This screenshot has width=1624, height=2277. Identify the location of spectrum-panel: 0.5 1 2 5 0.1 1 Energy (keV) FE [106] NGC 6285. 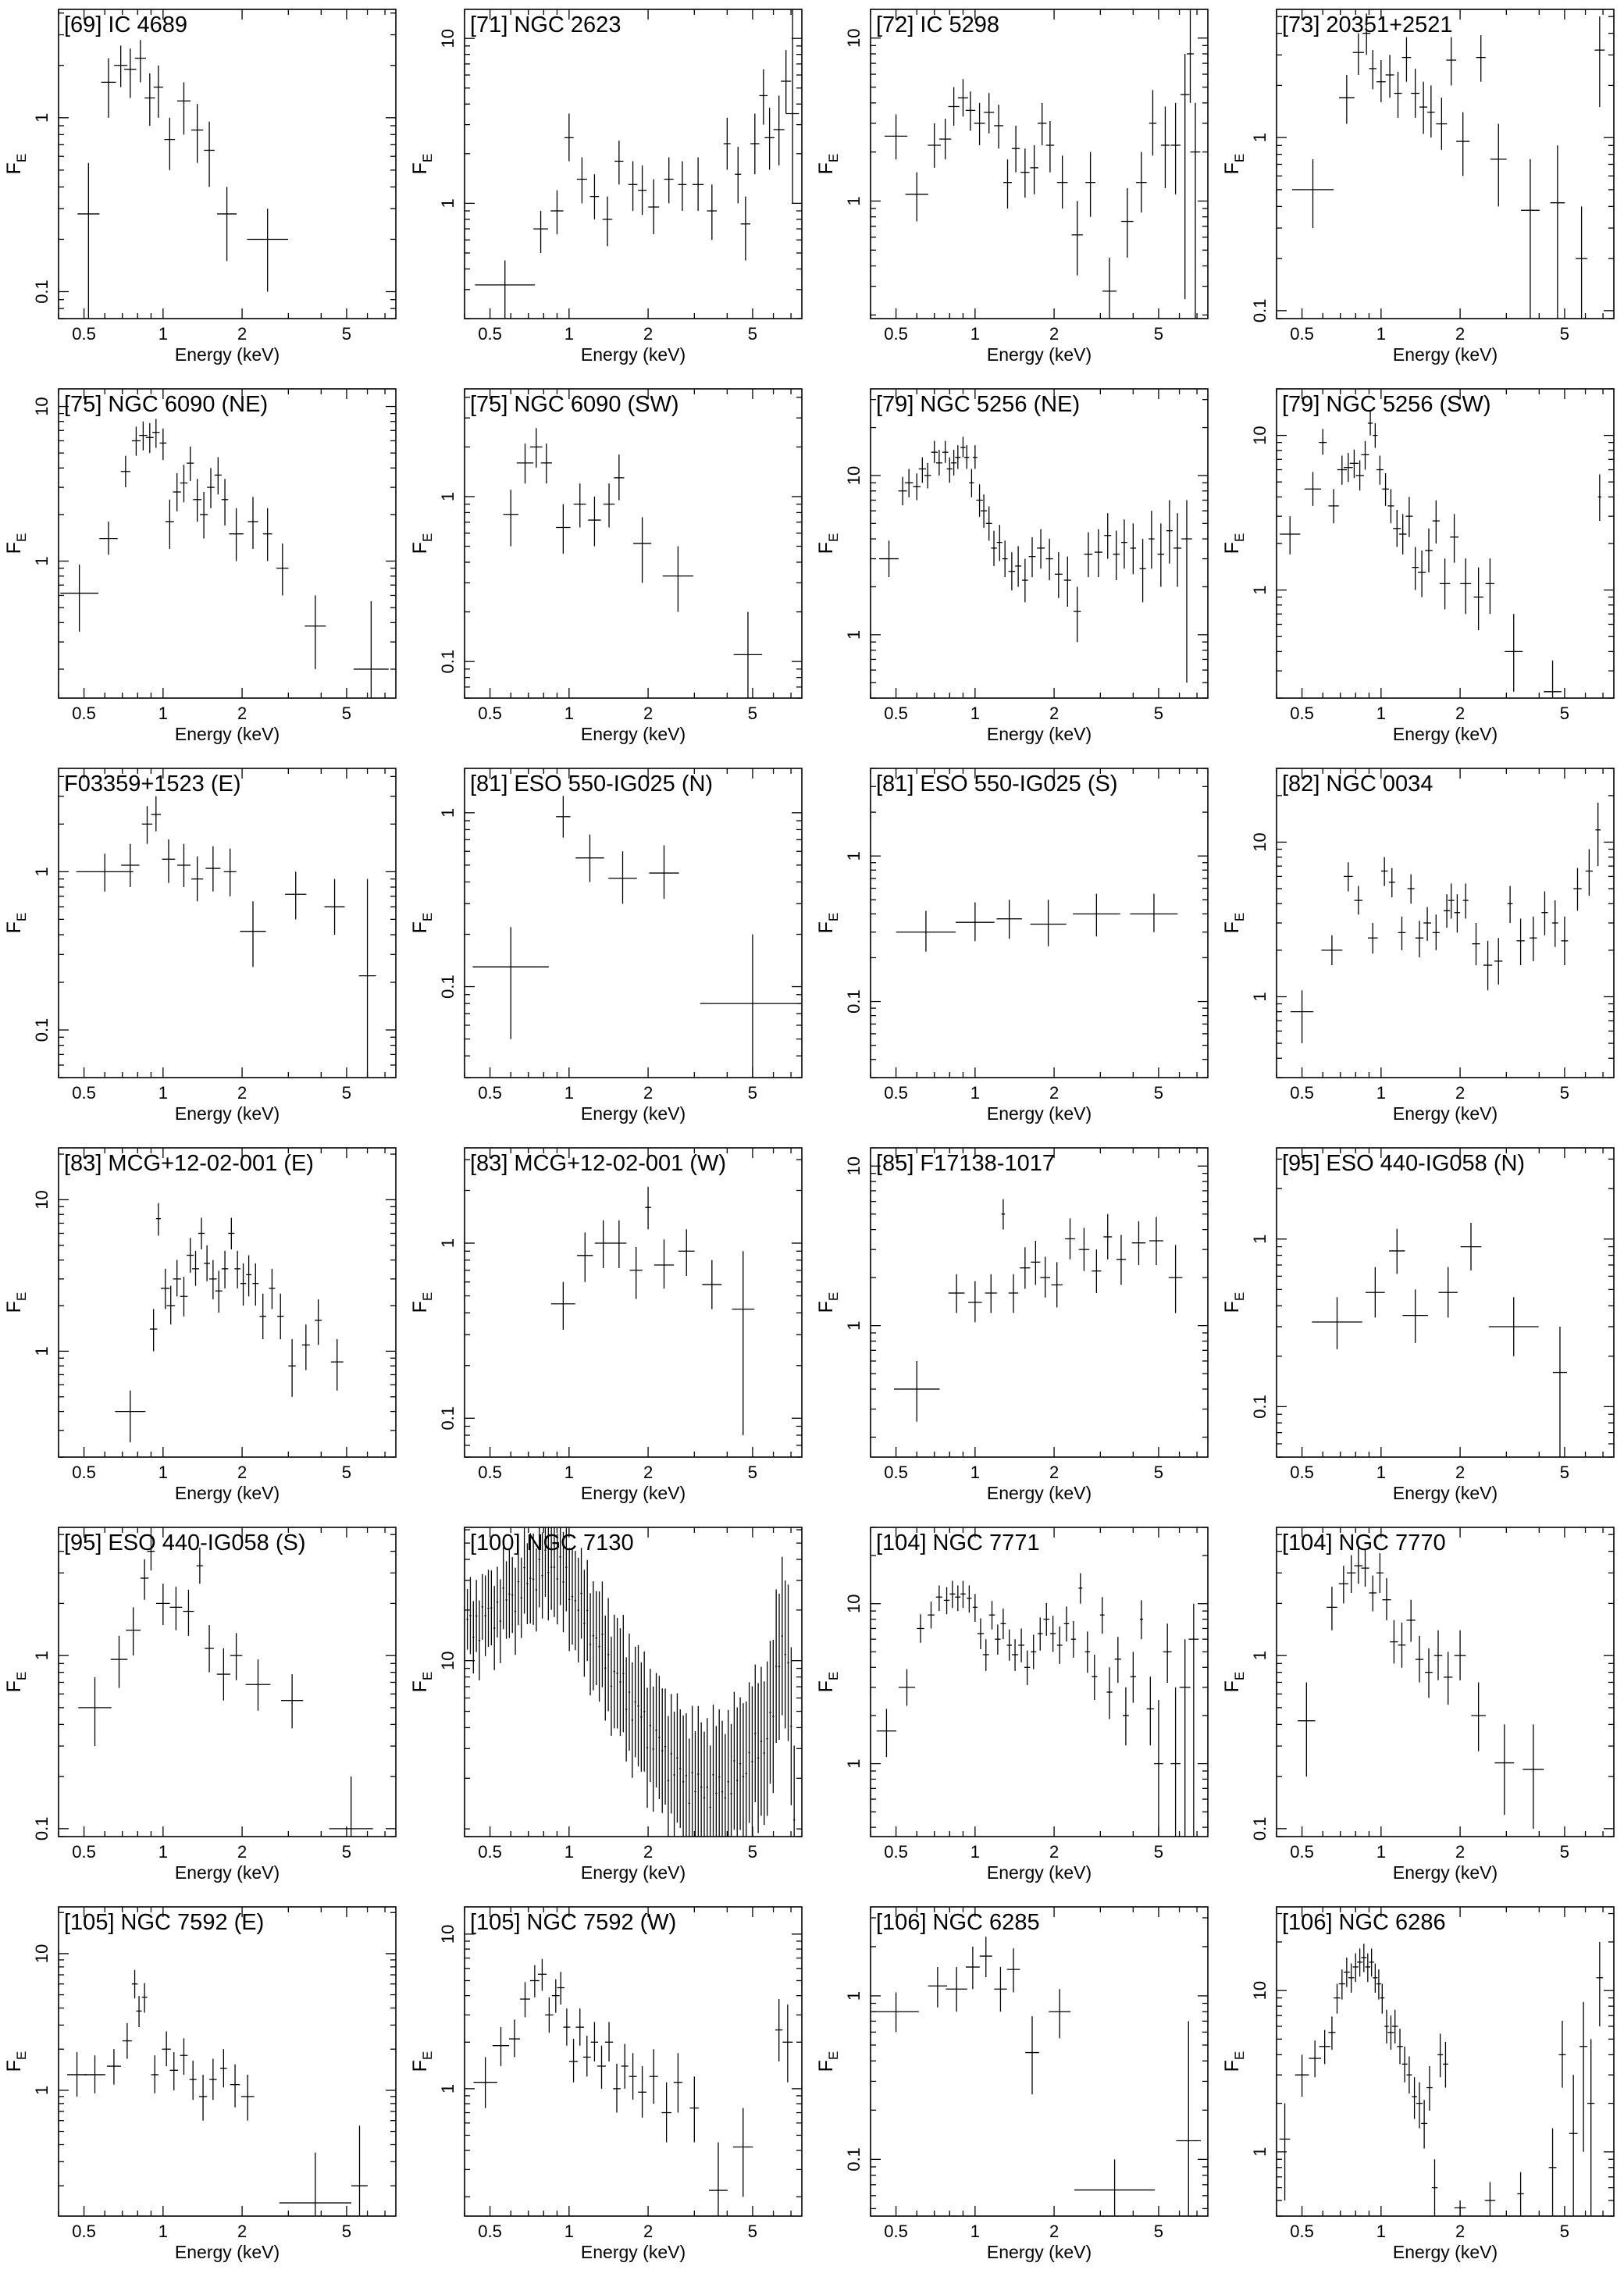
(1015, 2087).